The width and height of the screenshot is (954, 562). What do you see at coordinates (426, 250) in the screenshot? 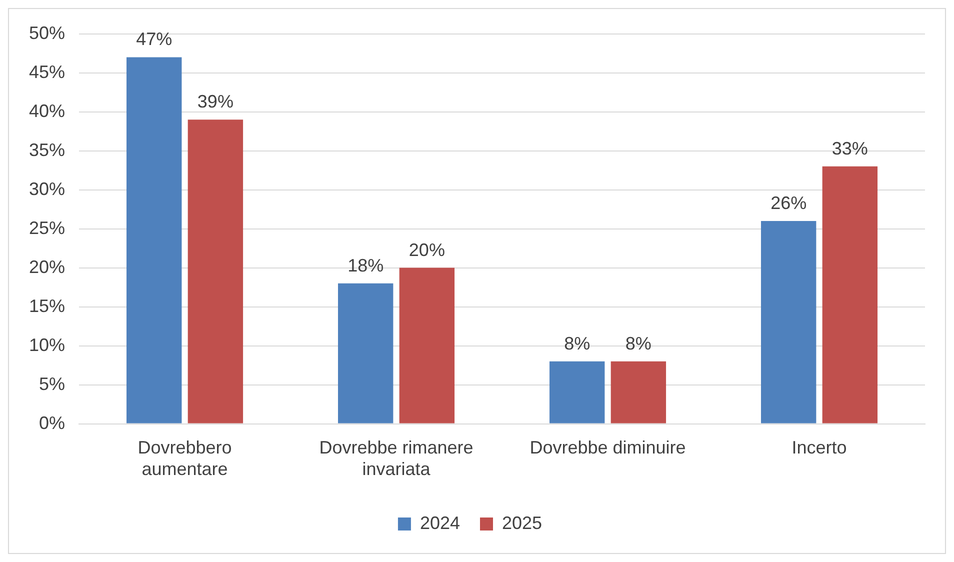
I see `data-label: 20%` at bounding box center [426, 250].